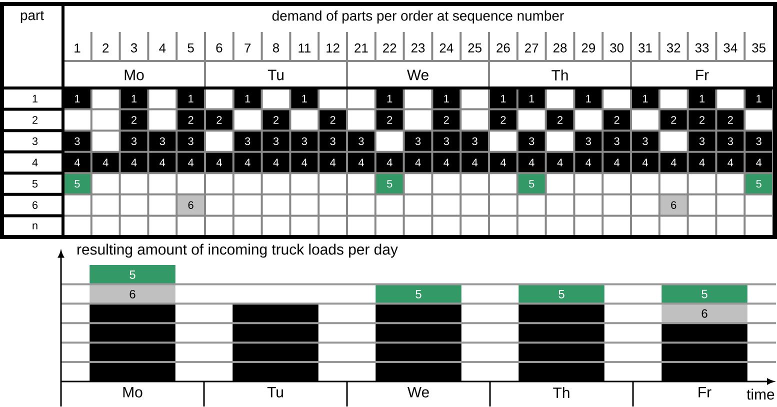 Image resolution: width=777 pixels, height=407 pixels. Describe the element at coordinates (673, 205) in the screenshot. I see `data-label: 6` at that location.